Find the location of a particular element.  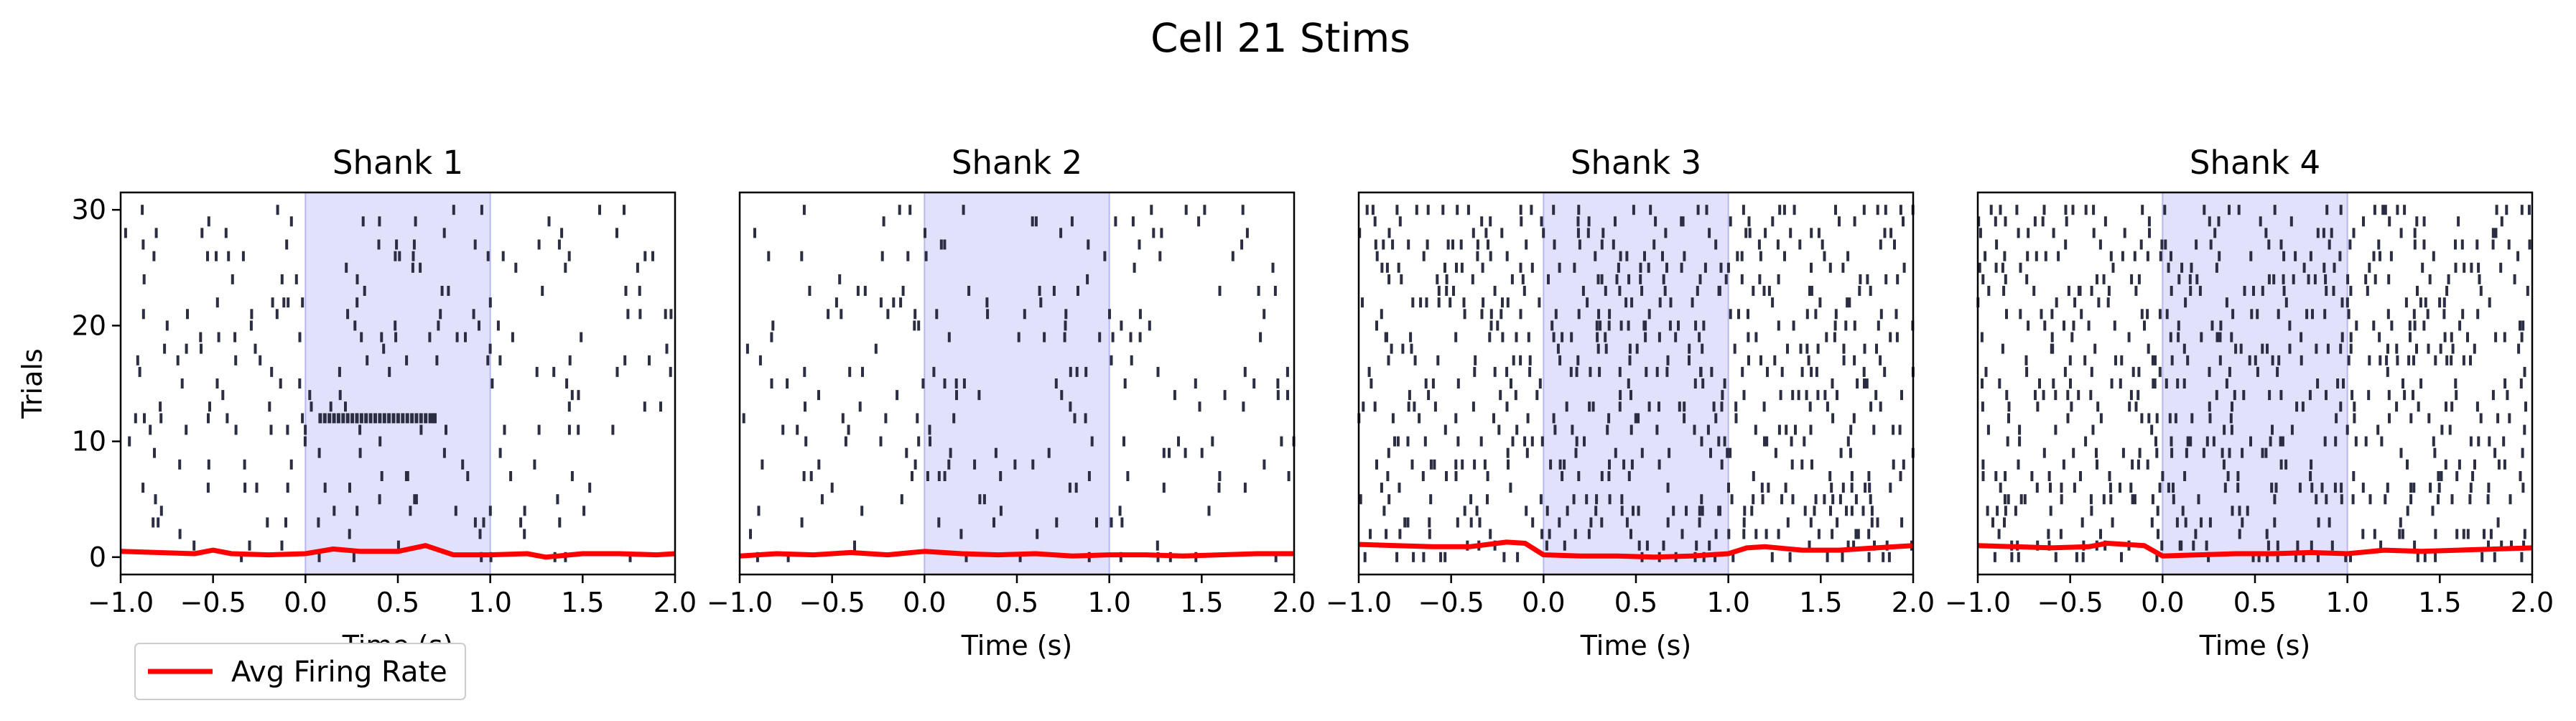

legend-box is located at coordinates (300, 672).